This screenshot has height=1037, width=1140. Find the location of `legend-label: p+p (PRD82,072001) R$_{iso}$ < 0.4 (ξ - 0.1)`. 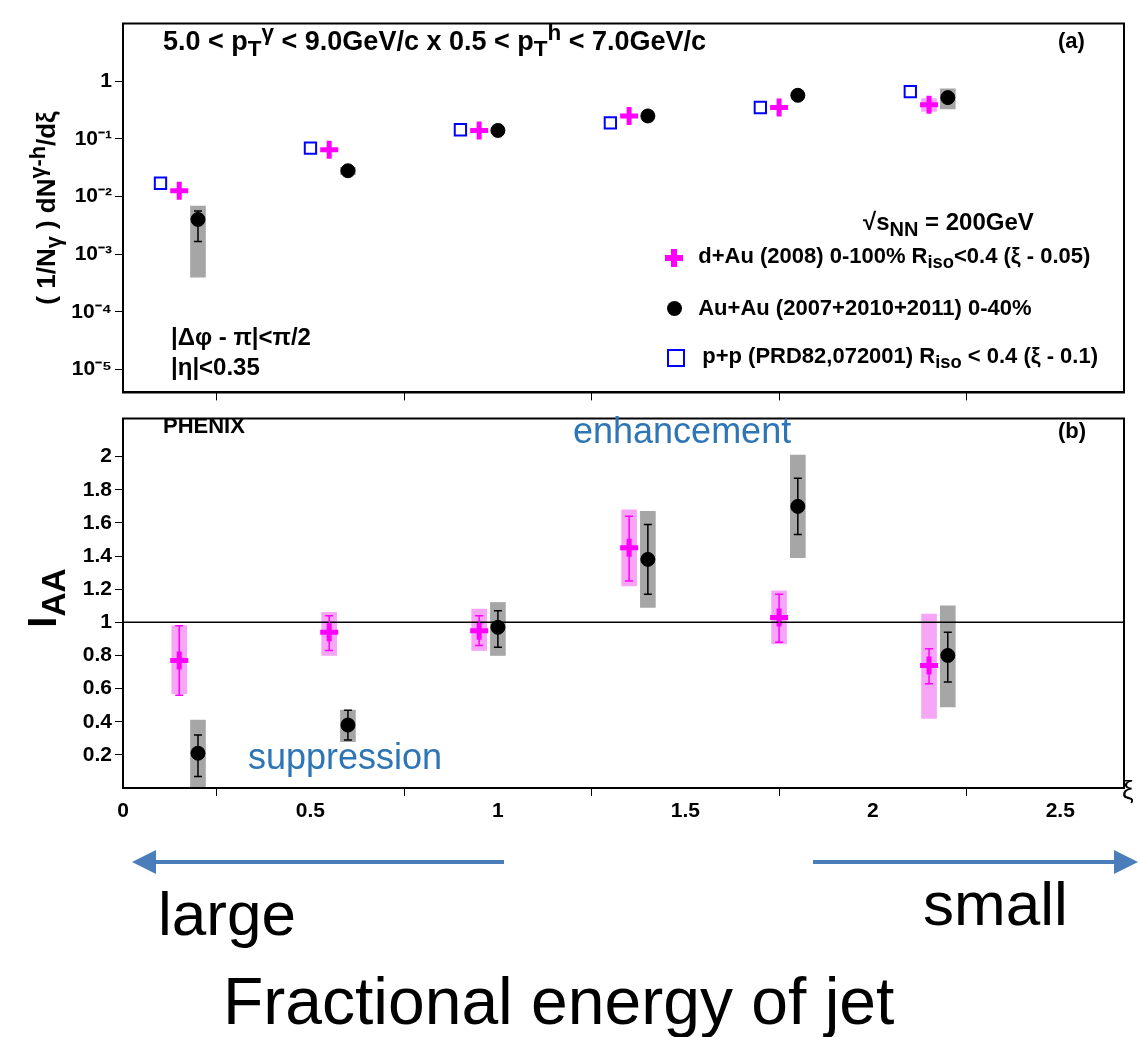

legend-label: p+p (PRD82,072001) R$_{iso}$ < 0.4 (ξ - 0.1) is located at coordinates (900, 358).